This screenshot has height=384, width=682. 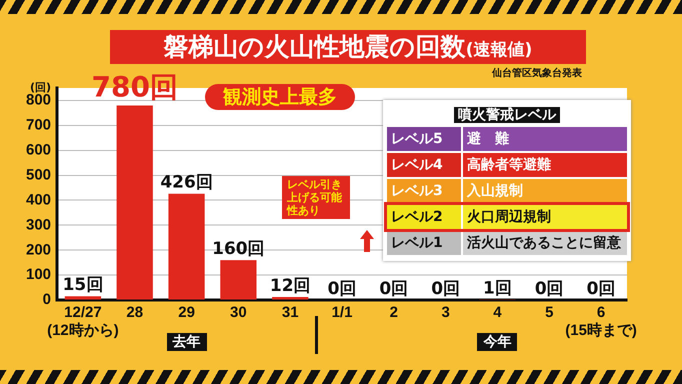 What do you see at coordinates (316, 197) in the screenshot?
I see `annotation: レベル引き上げる可能性あり` at bounding box center [316, 197].